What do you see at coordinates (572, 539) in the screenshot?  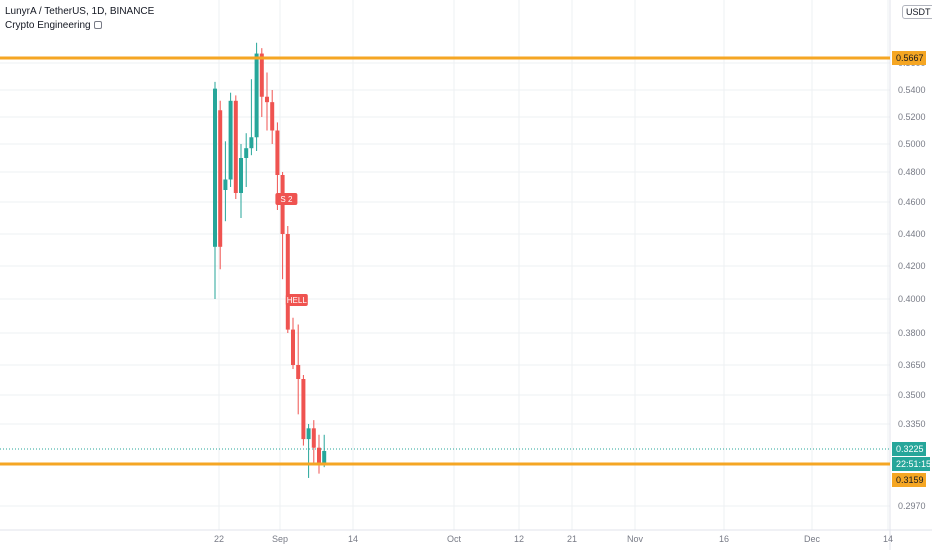 I see `time-axis-label: 21` at bounding box center [572, 539].